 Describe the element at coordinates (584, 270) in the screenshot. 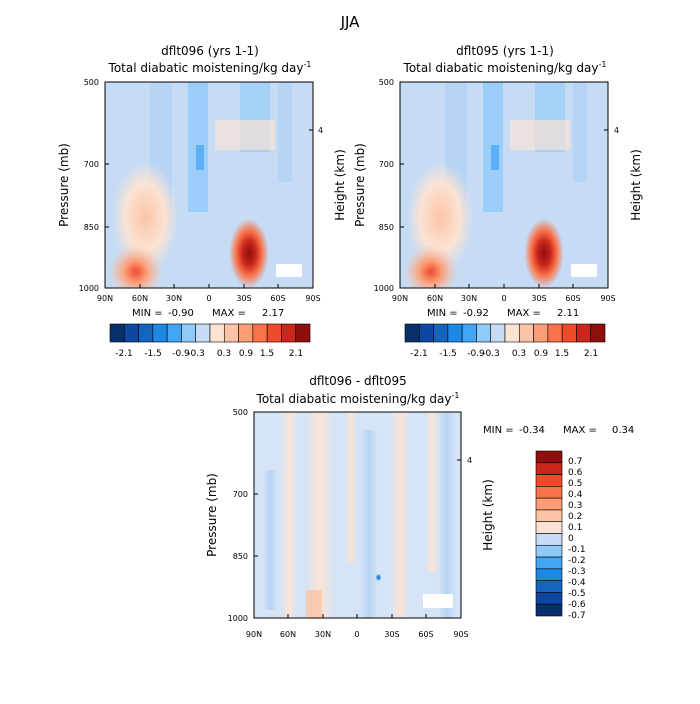

I see `panel-b-blank-box` at that location.